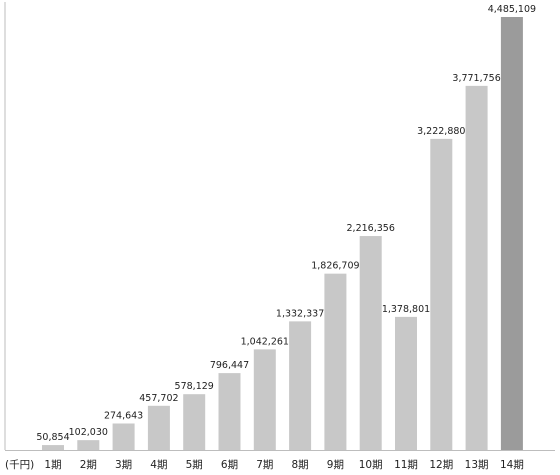  Describe the element at coordinates (283, 465) in the screenshot. I see `tick-label-group: 1期 2期 3期 4期 5期 6期 7期 8期 9期 10期 11期 12期 13期 14期` at that location.